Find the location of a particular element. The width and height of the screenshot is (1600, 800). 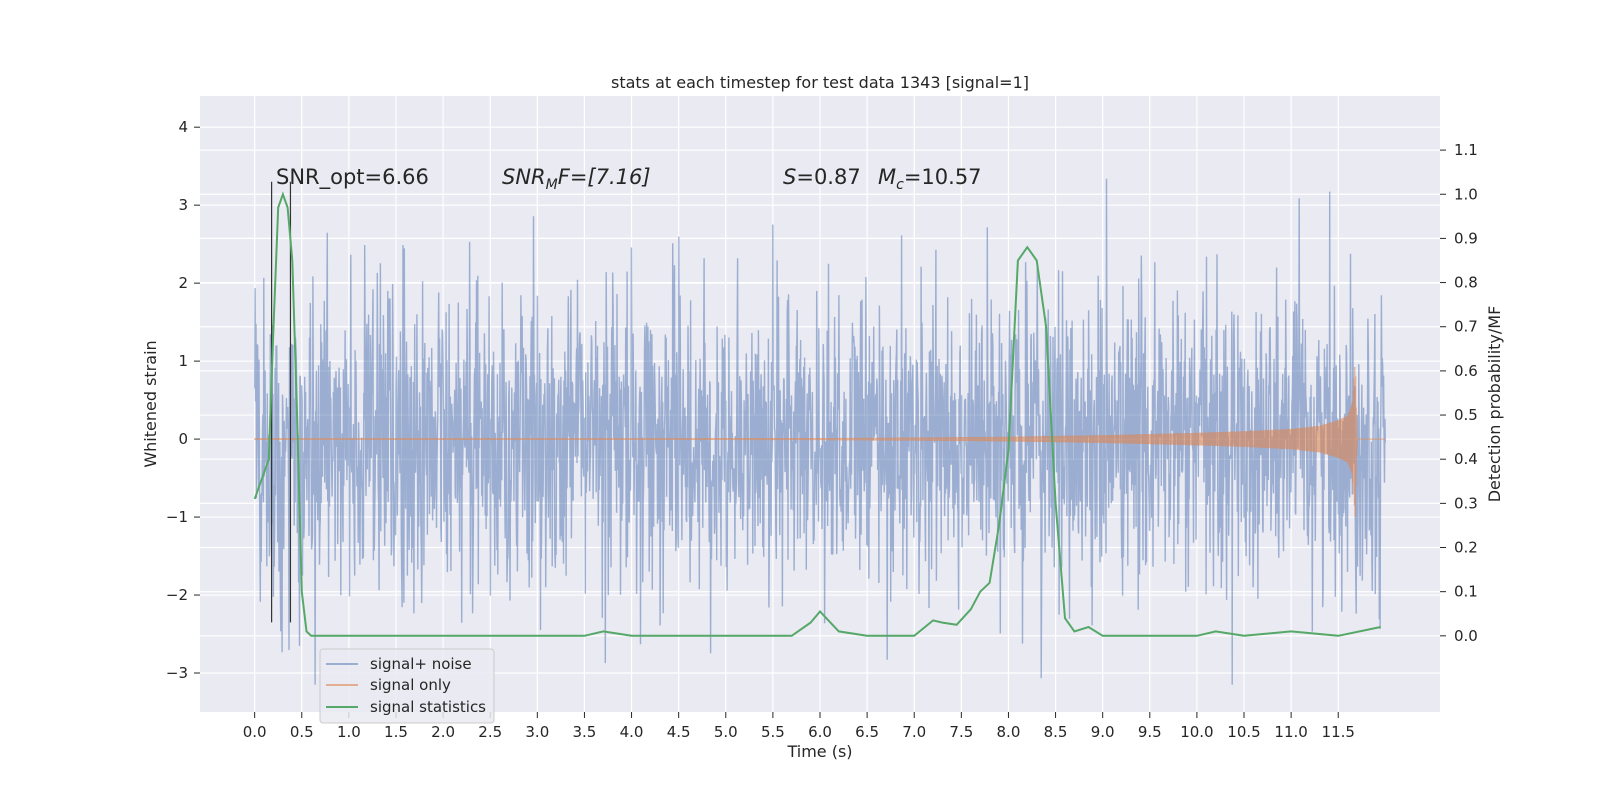

y-tick-label-6: 3 is located at coordinates (183, 205).